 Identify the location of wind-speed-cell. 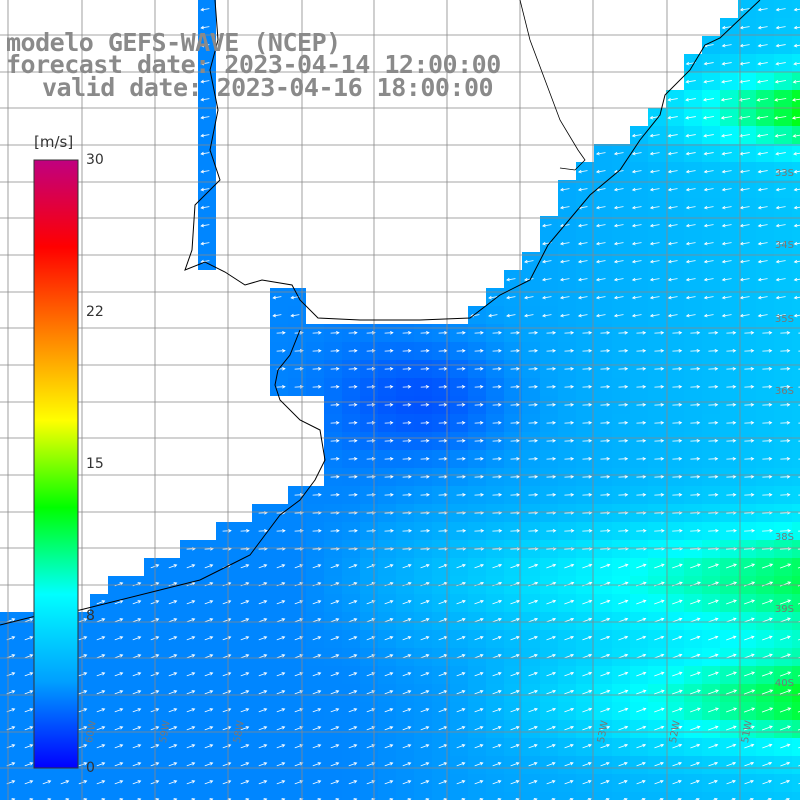
(297, 796).